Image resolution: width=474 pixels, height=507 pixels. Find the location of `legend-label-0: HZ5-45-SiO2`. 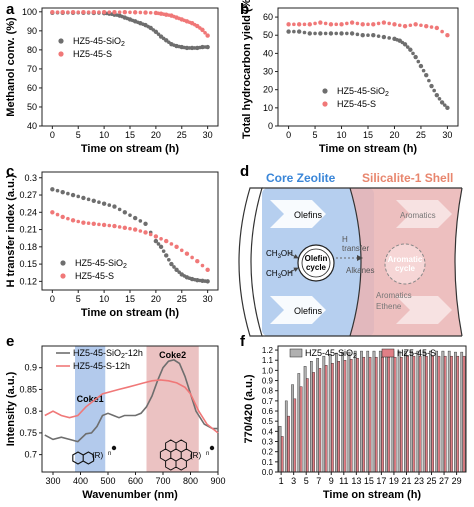

legend-label-0: HZ5-45-SiO2 is located at coordinates (99, 42).